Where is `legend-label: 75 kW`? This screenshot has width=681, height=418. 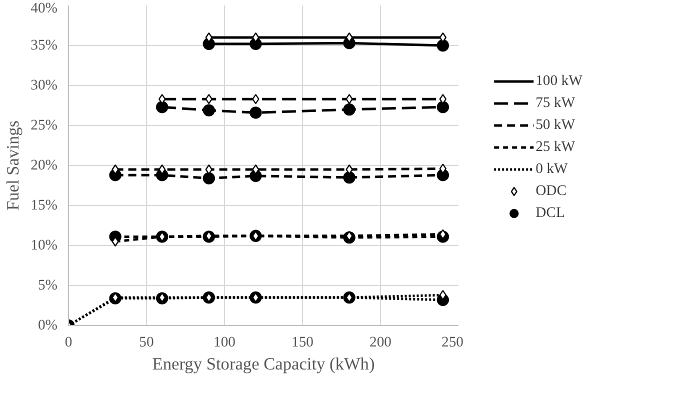 legend-label: 75 kW is located at coordinates (556, 103).